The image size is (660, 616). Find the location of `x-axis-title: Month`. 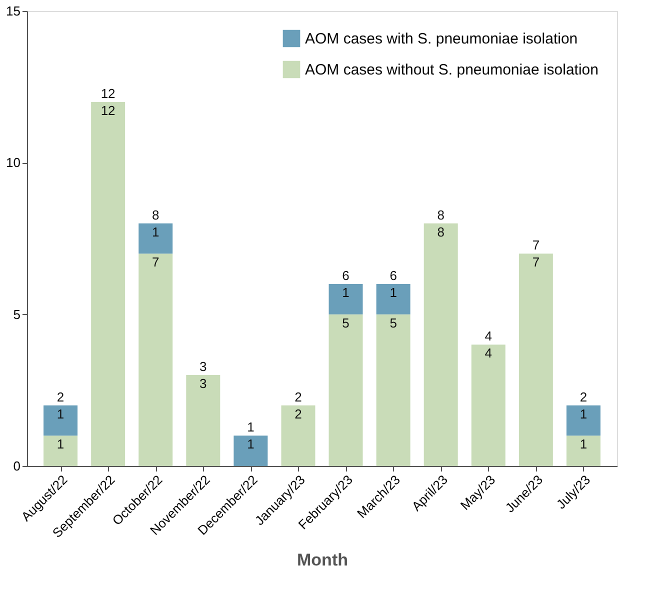

x-axis-title: Month is located at coordinates (322, 560).